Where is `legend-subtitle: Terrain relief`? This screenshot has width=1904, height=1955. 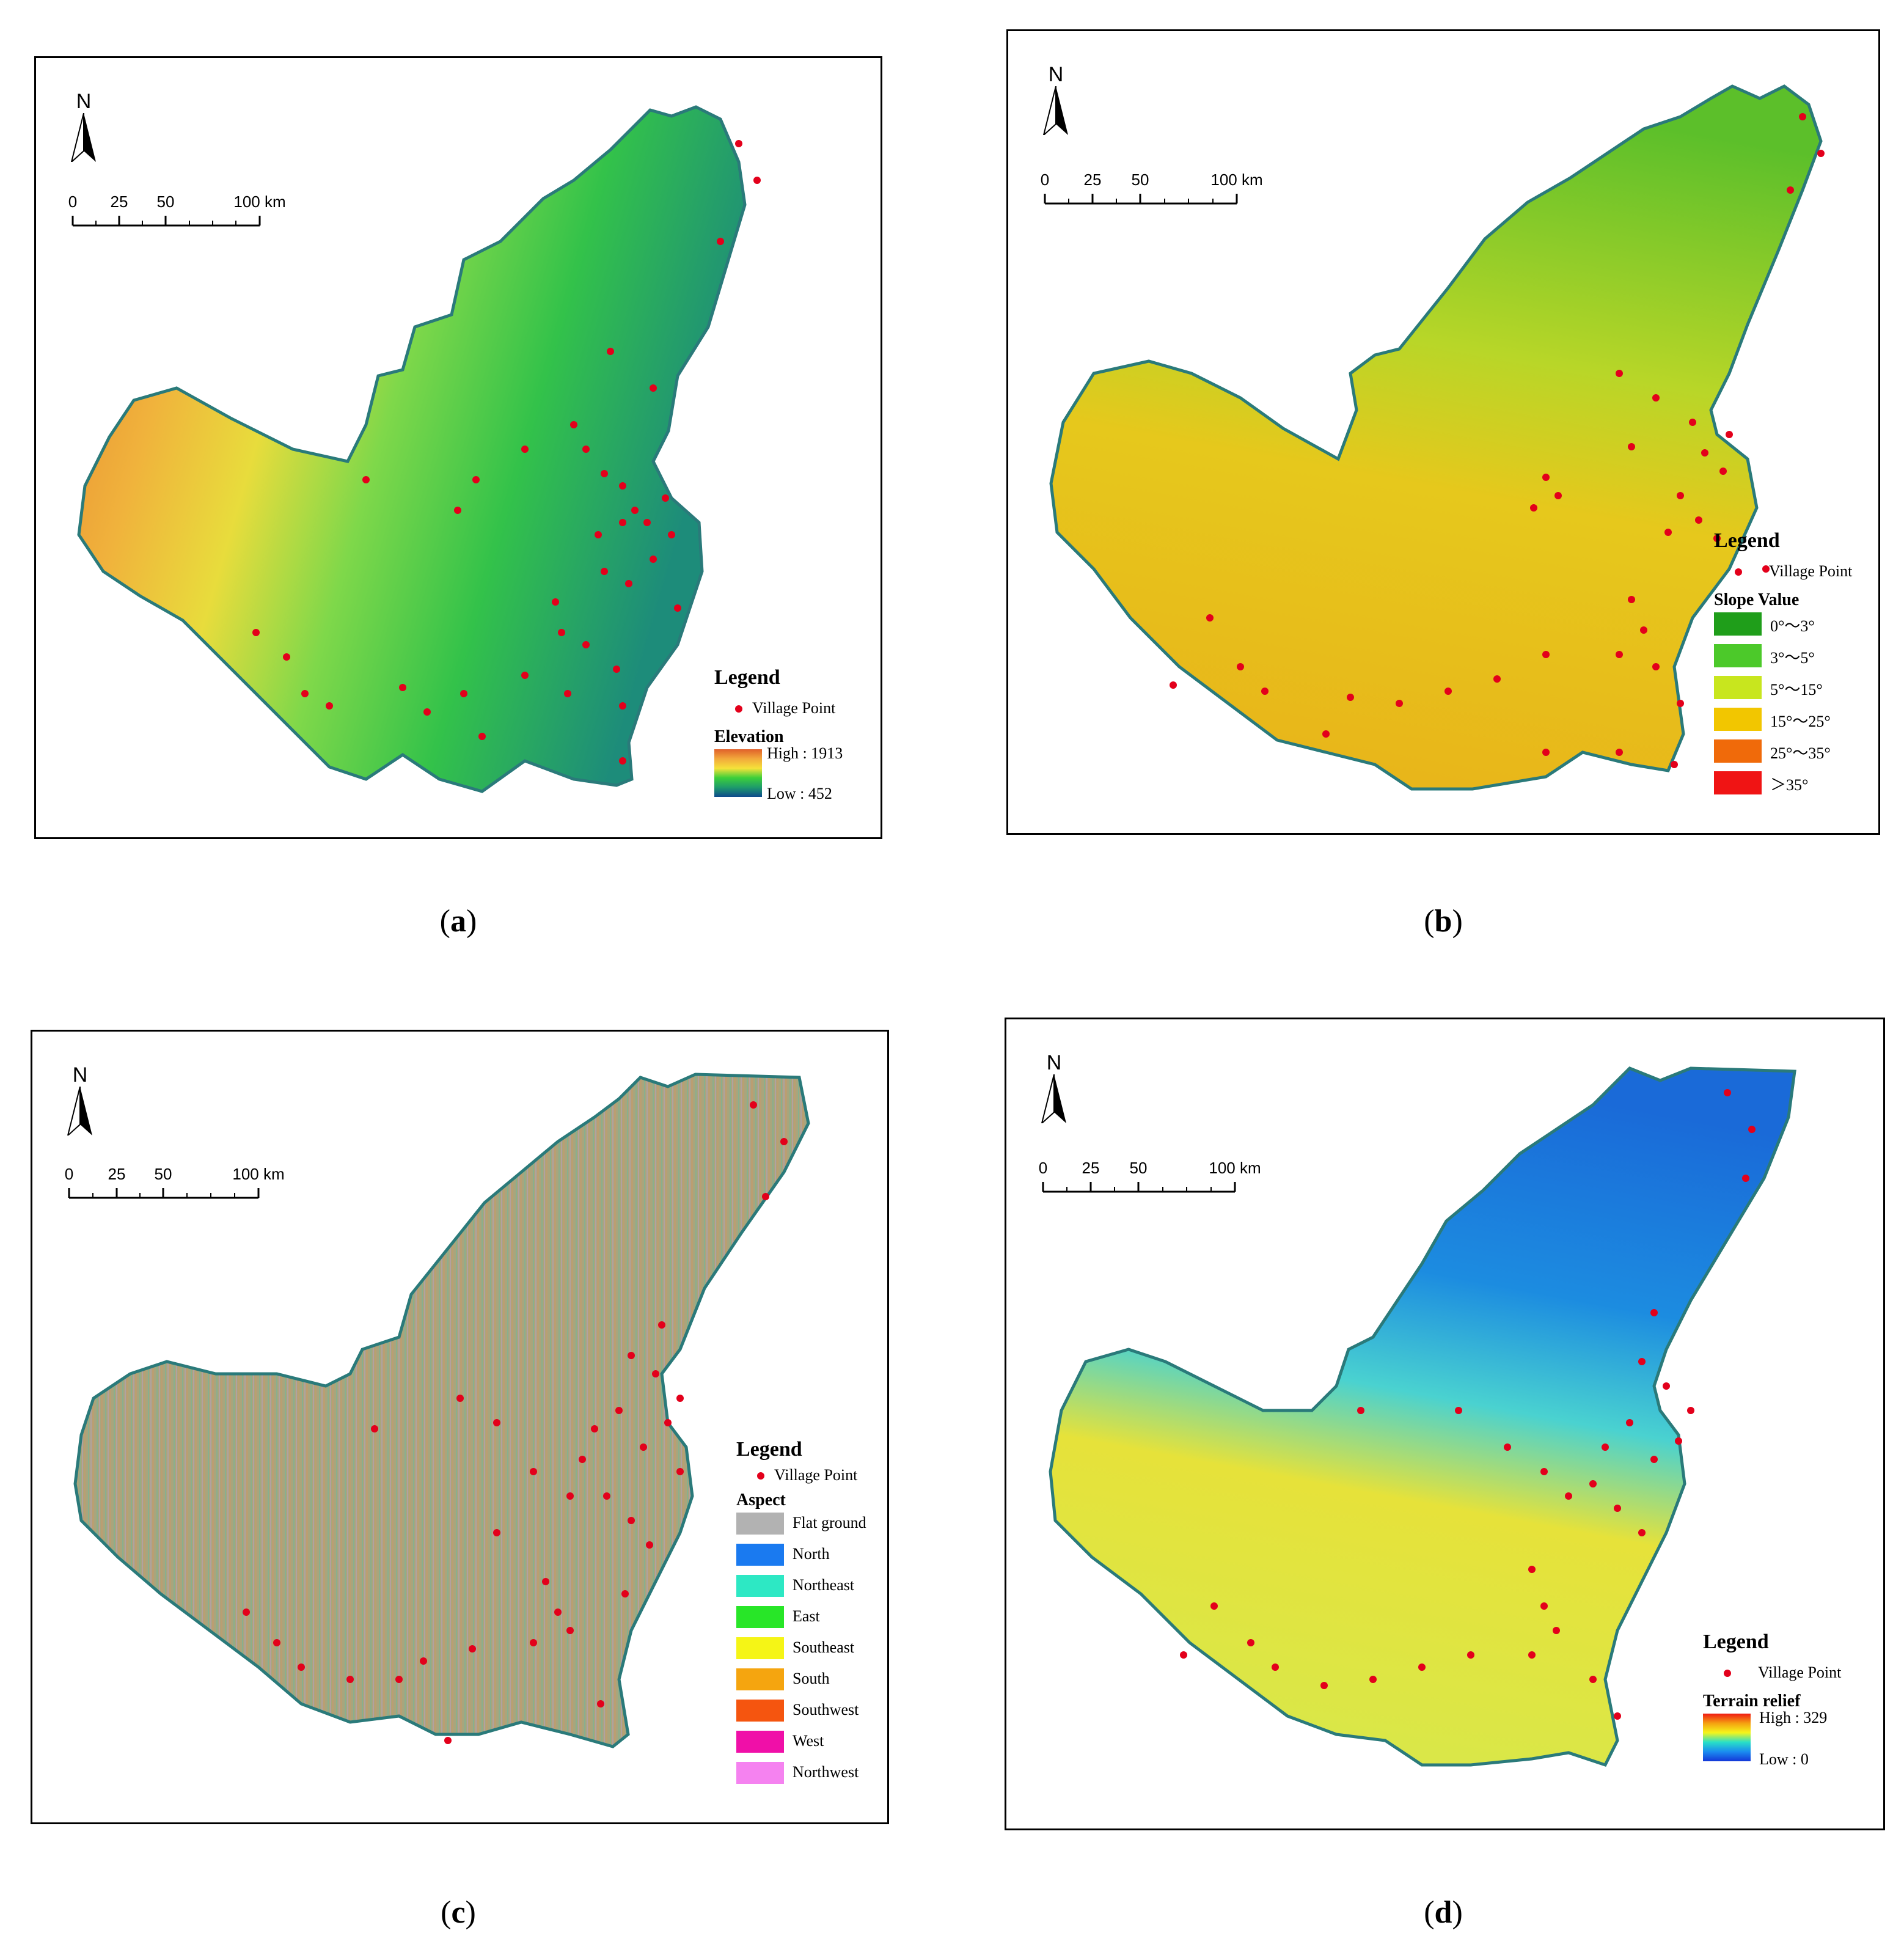
legend-subtitle: Terrain relief is located at coordinates (1752, 1701).